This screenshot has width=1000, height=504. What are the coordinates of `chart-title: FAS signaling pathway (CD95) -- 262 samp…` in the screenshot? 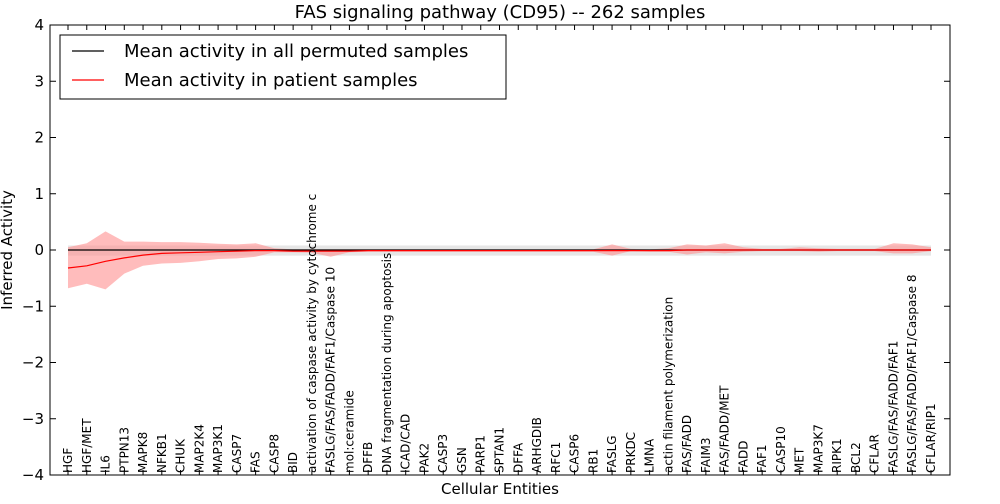 It's located at (500, 12).